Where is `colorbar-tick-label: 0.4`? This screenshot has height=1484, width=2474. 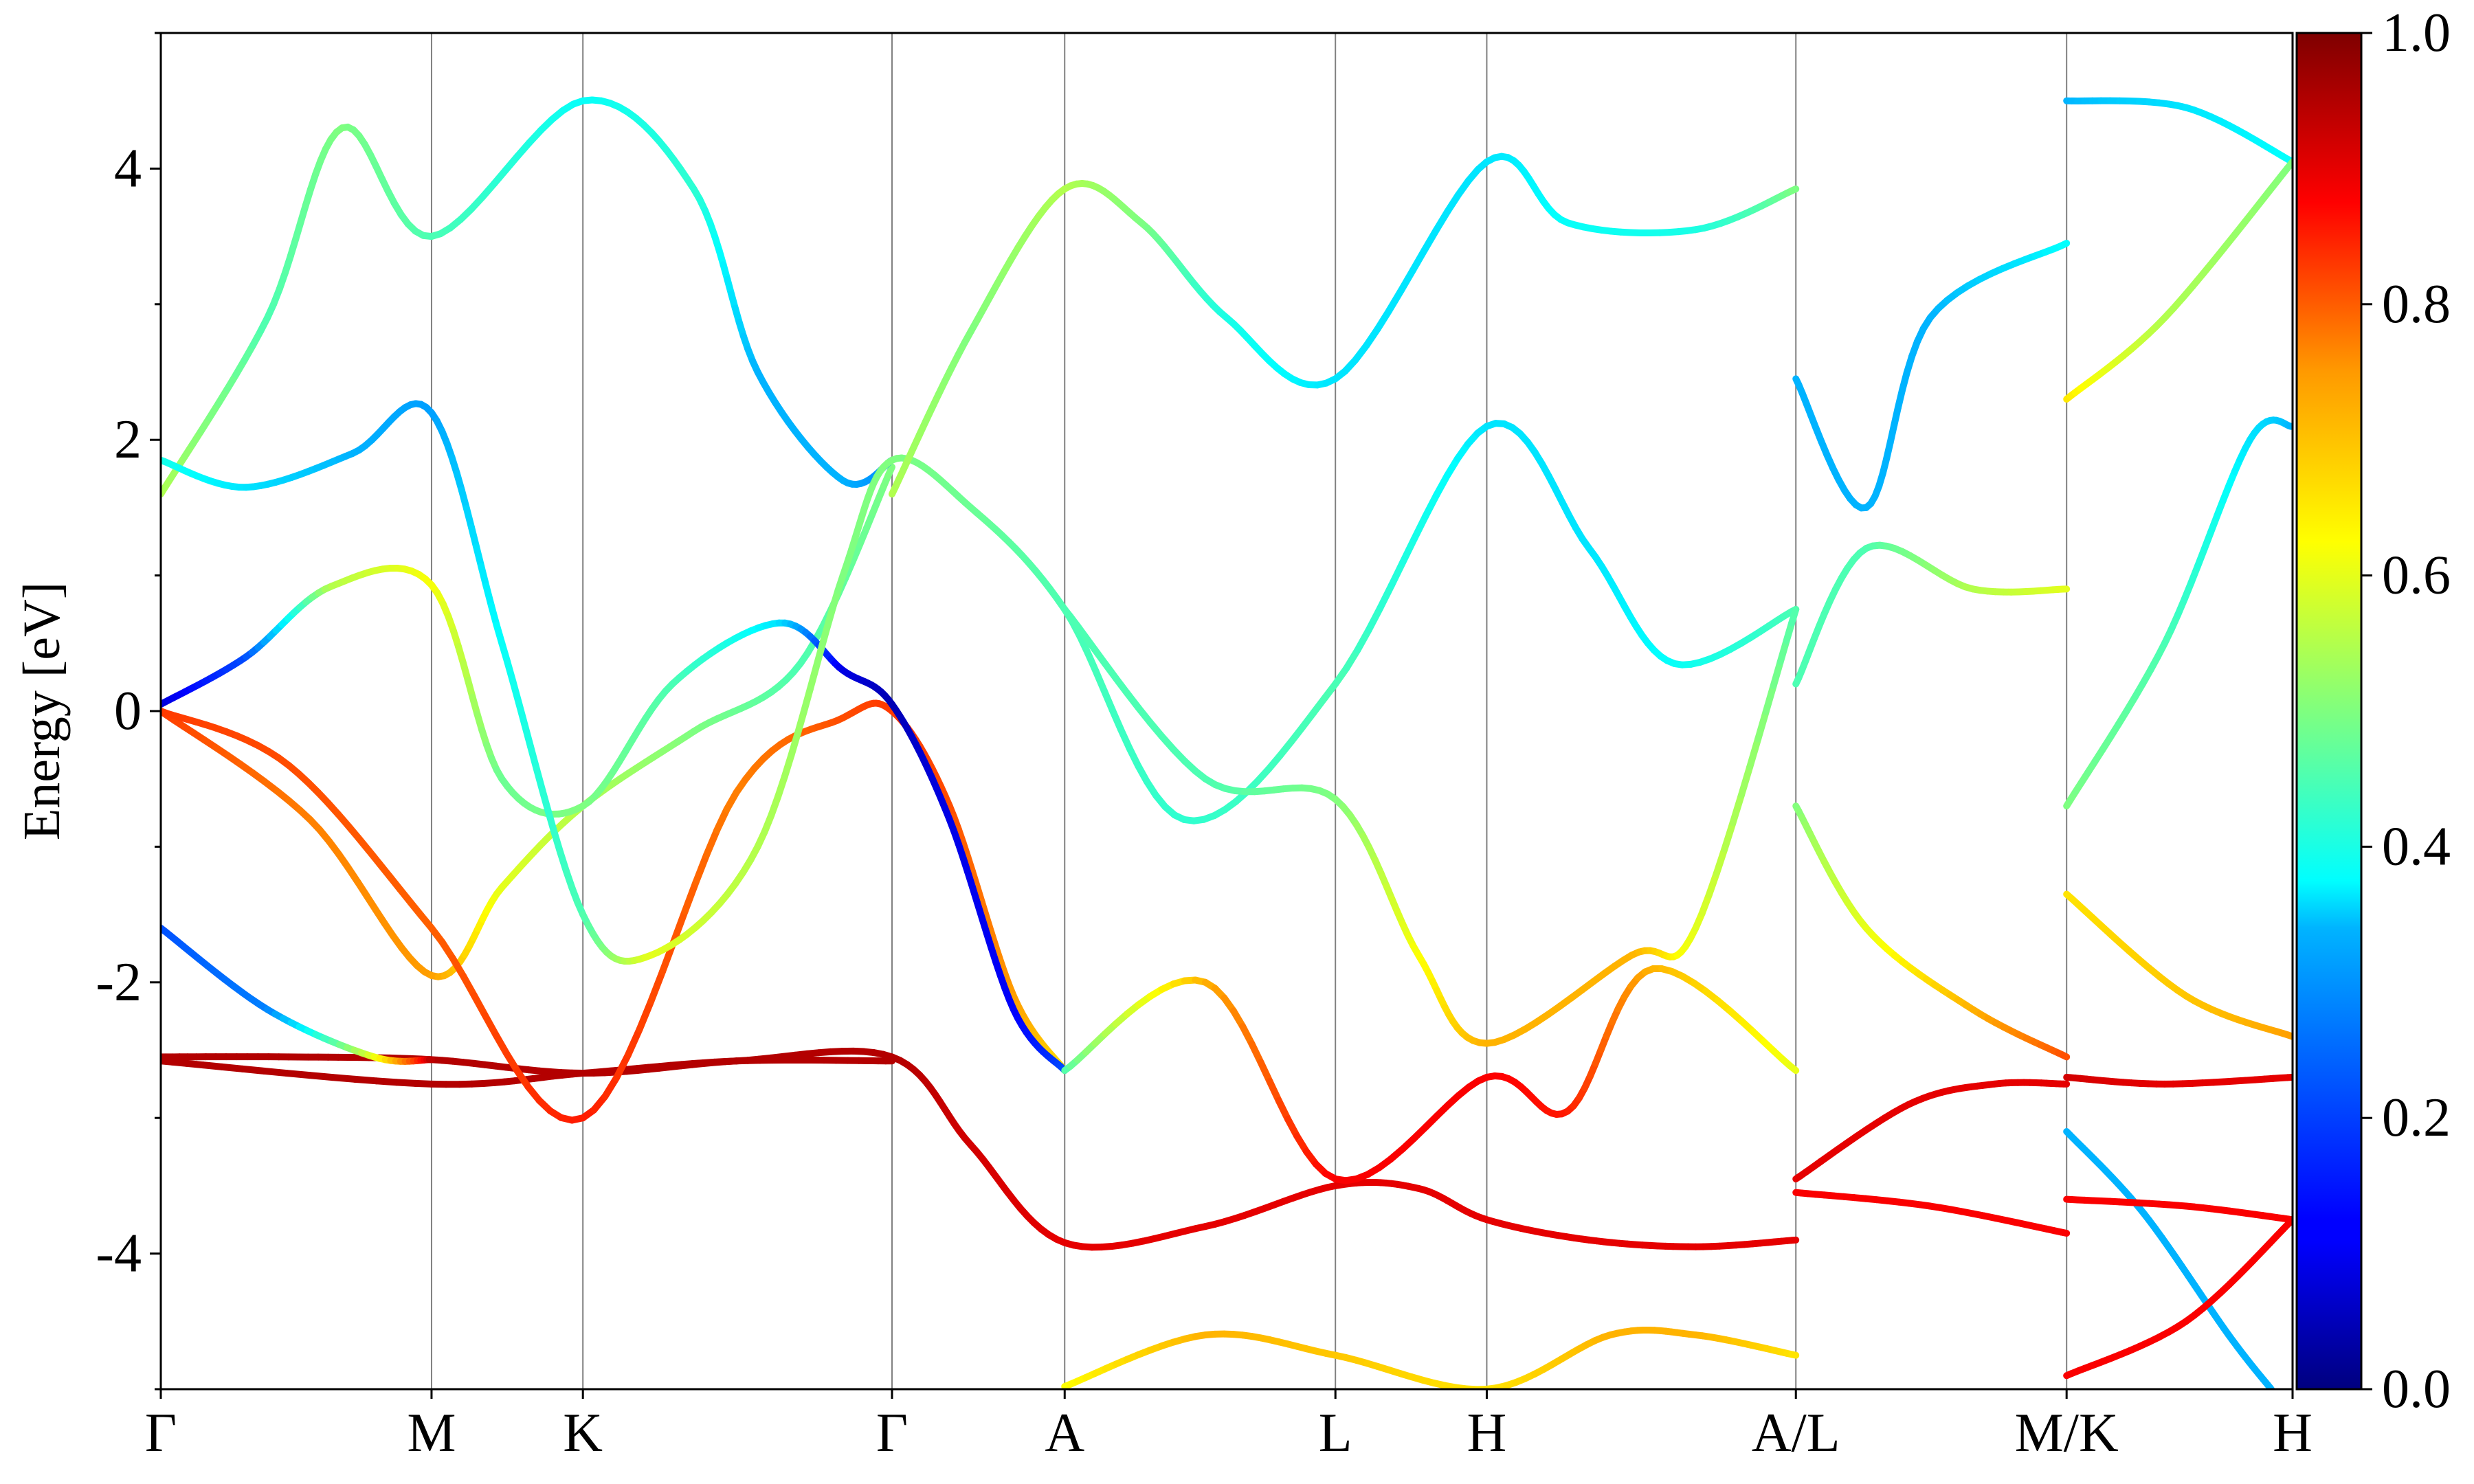
colorbar-tick-label: 0.4 is located at coordinates (2416, 846).